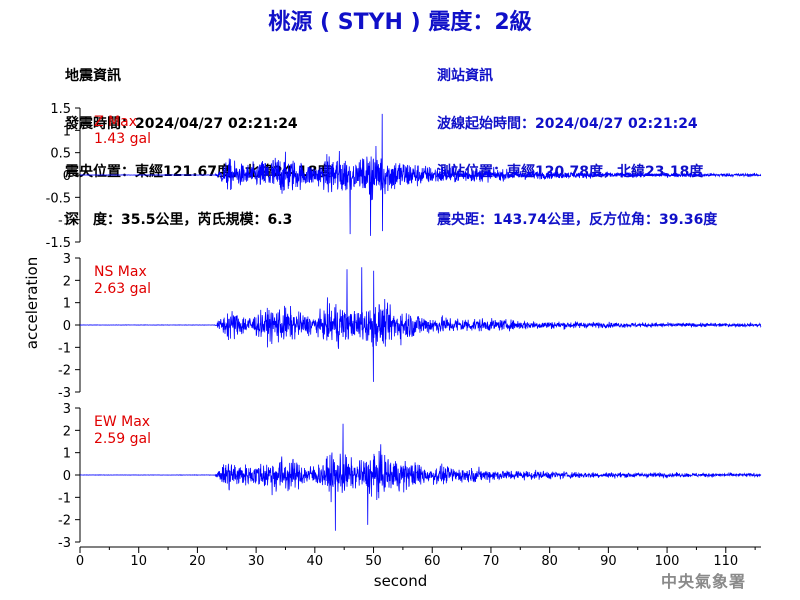 Image resolution: width=800 pixels, height=600 pixels. I want to click on y-axis-label: acceleration, so click(32, 303).